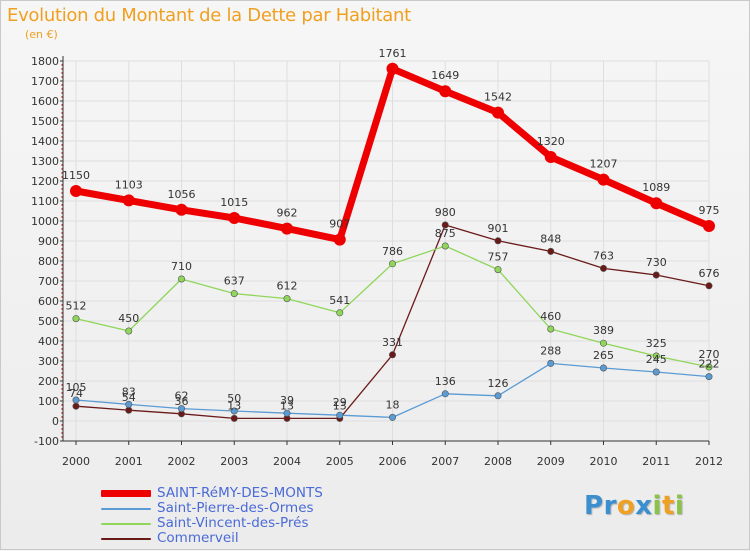 Image resolution: width=750 pixels, height=551 pixels. What do you see at coordinates (550, 350) in the screenshot?
I see `data-label: 288` at bounding box center [550, 350].